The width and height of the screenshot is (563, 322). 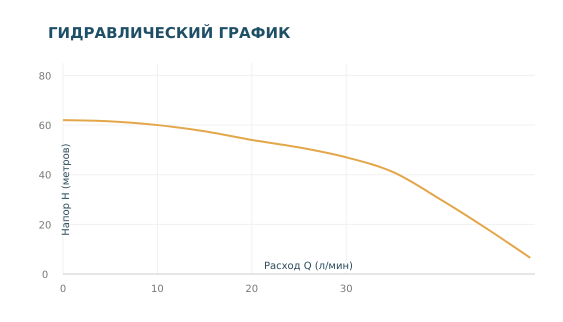 I want to click on y-tick-label: 20, so click(x=45, y=226).